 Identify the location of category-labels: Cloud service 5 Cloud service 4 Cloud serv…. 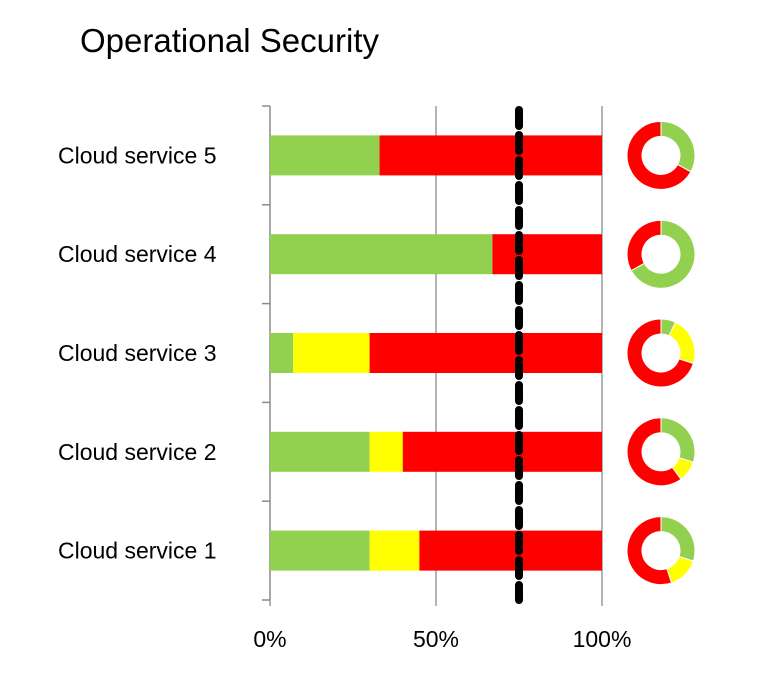
(137, 352).